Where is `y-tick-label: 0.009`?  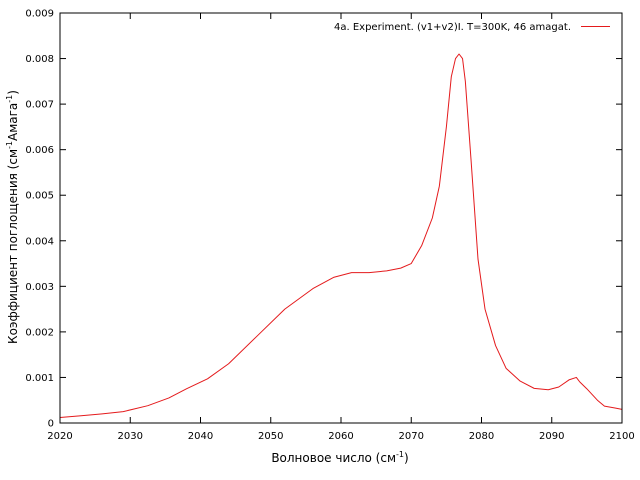
y-tick-label: 0.009 is located at coordinates (39, 14).